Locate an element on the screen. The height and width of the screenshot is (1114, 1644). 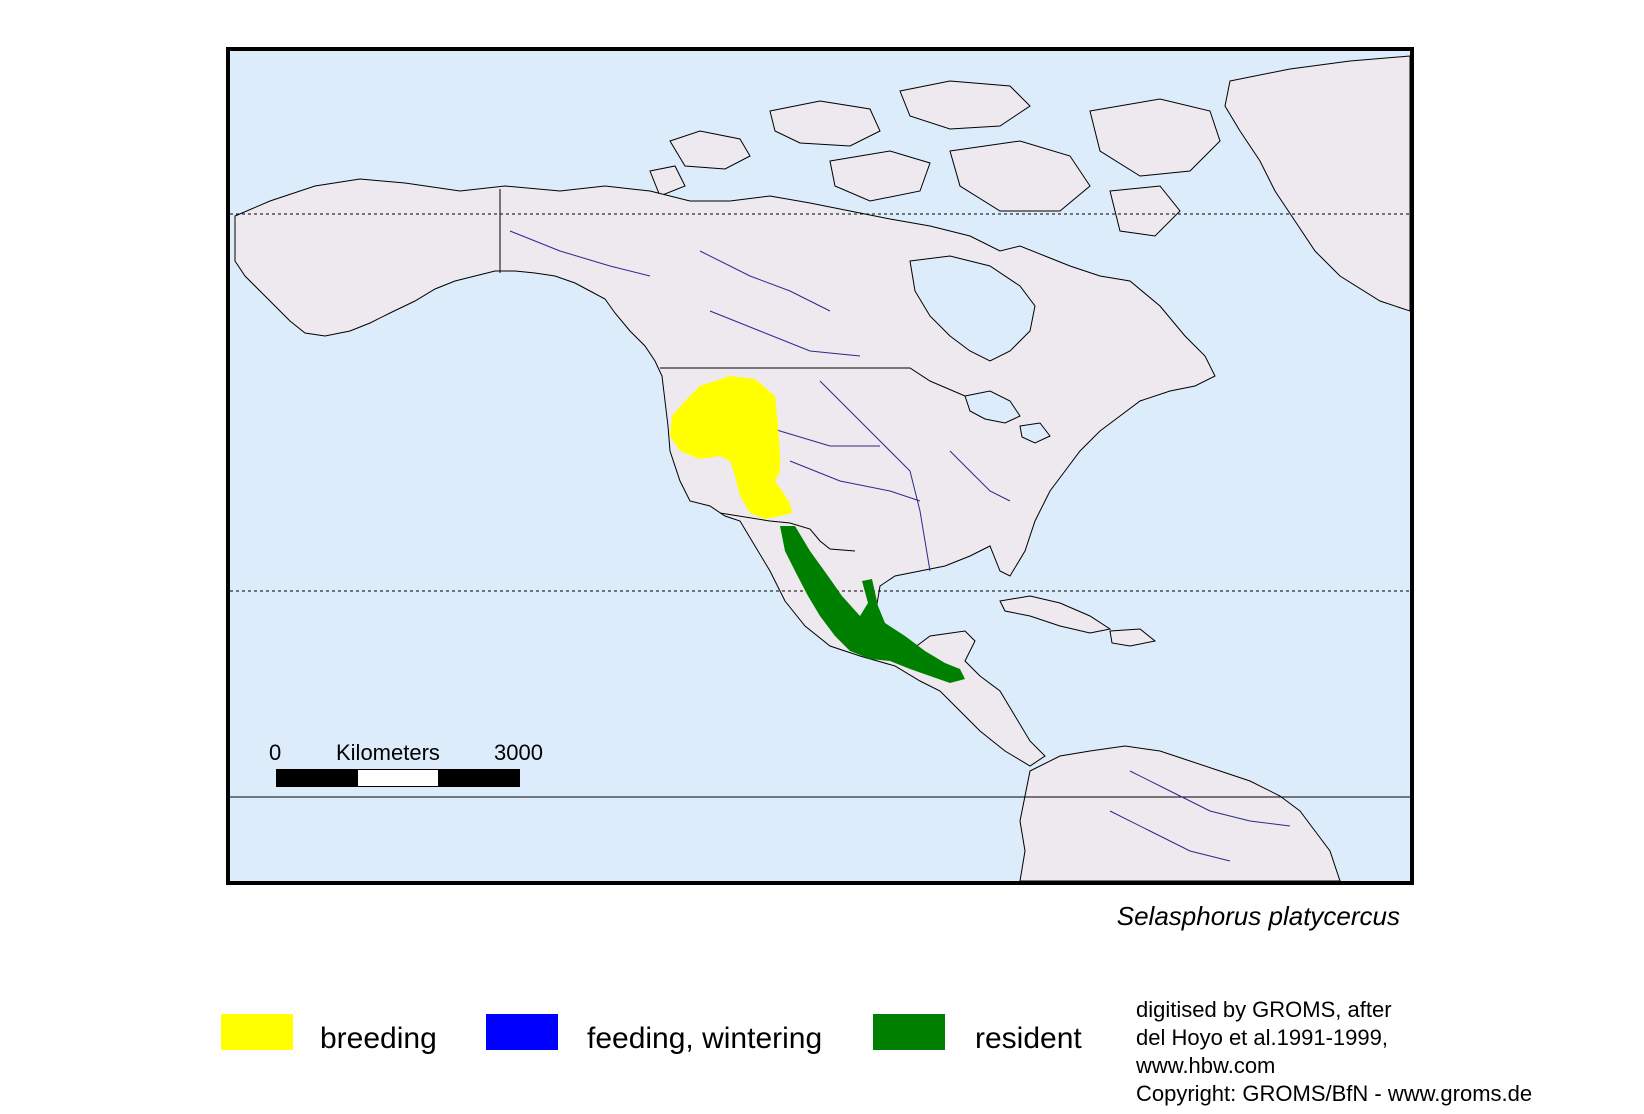
legend-swatch-breeding is located at coordinates (257, 1032).